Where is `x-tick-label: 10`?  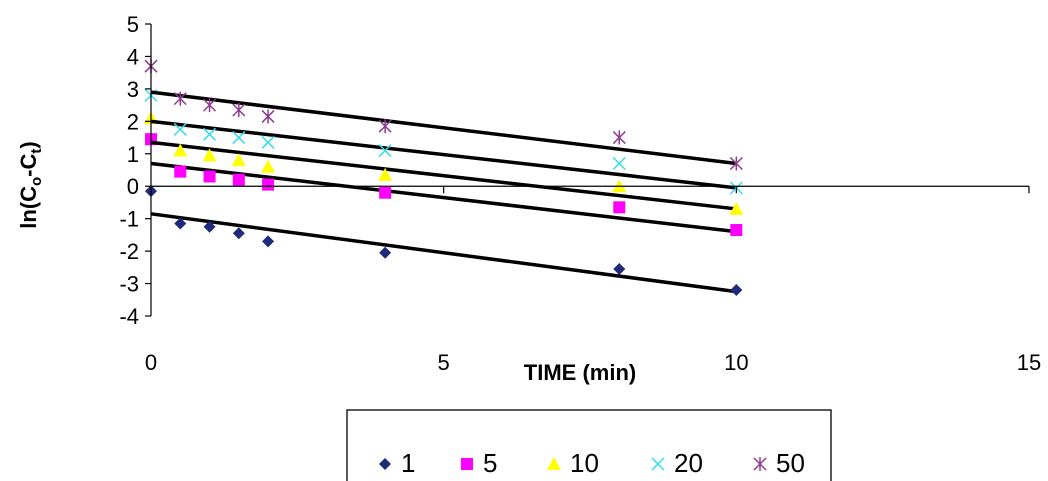
x-tick-label: 10 is located at coordinates (736, 362).